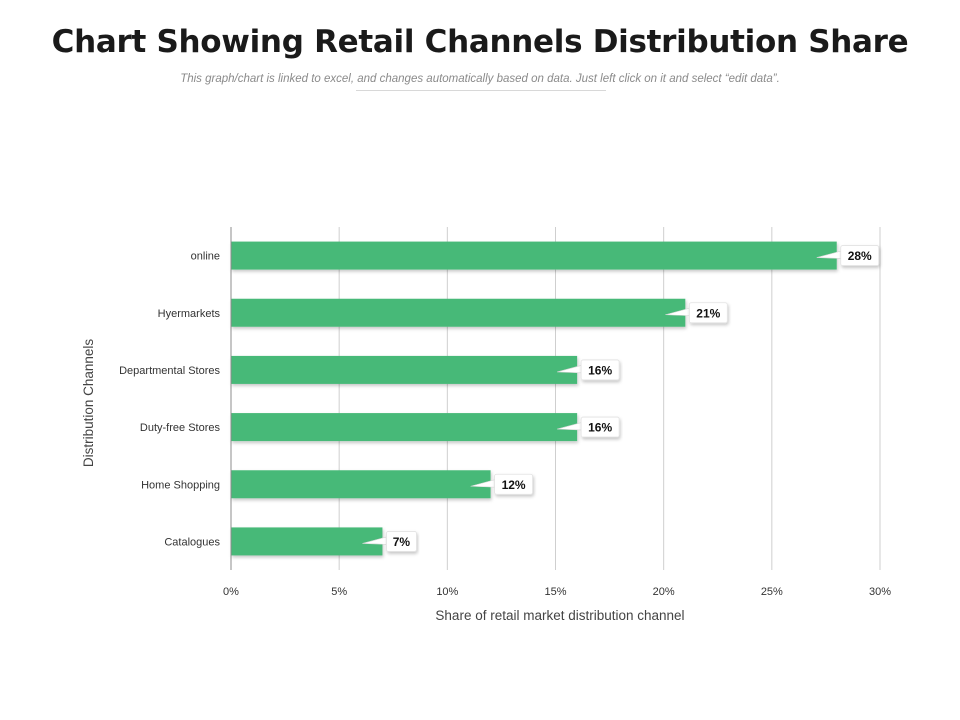 Image resolution: width=960 pixels, height=720 pixels. What do you see at coordinates (180, 428) in the screenshot?
I see `category-label: Duty-free Stores` at bounding box center [180, 428].